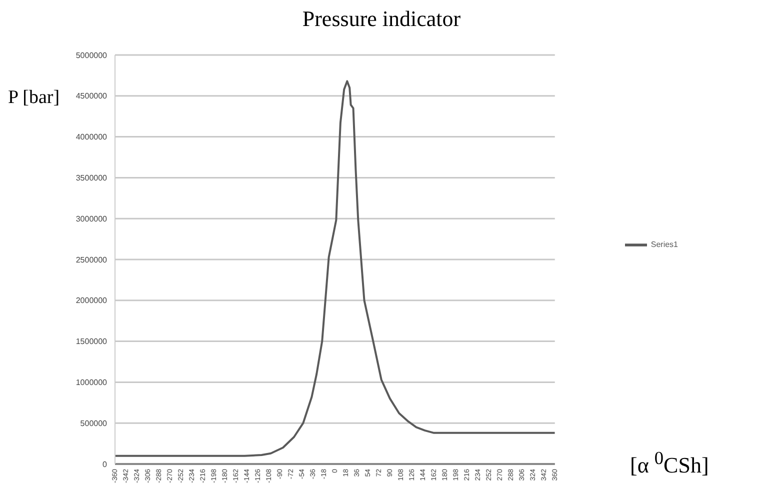  What do you see at coordinates (381, 18) in the screenshot?
I see `chart-title: Pressure indicator` at bounding box center [381, 18].